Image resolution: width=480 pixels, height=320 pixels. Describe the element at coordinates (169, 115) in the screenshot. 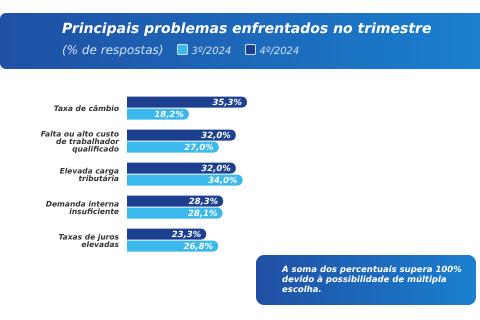

I see `data-label: 18,2%` at that location.